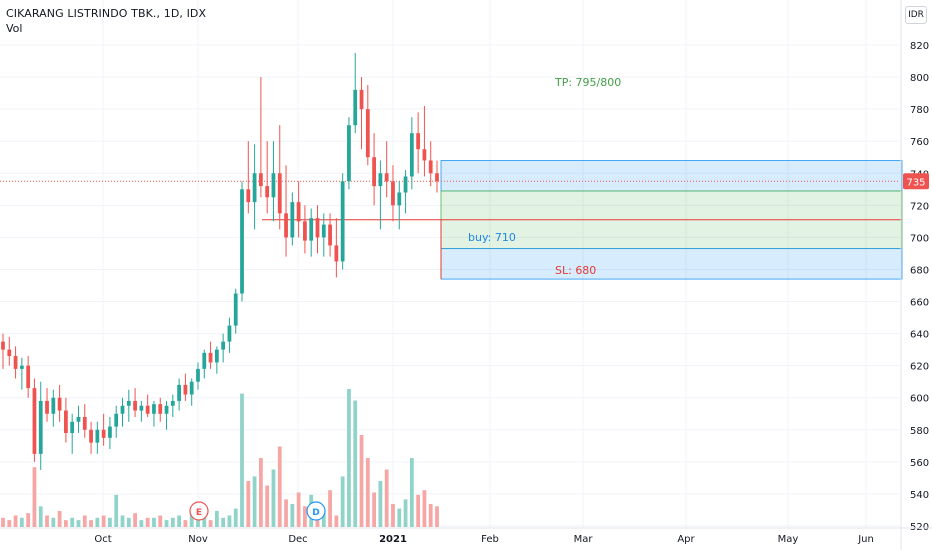 The image size is (932, 550). Describe the element at coordinates (466, 536) in the screenshot. I see `time-axis: Oct Nov Dec 2021 Feb Mar Apr May Jun` at that location.